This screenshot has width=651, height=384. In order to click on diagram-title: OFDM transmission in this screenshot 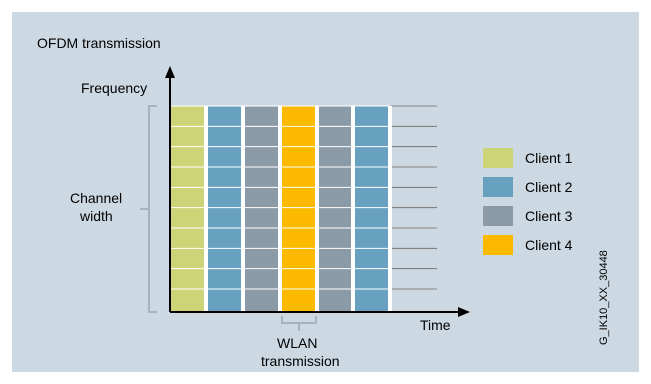, I will do `click(99, 43)`.